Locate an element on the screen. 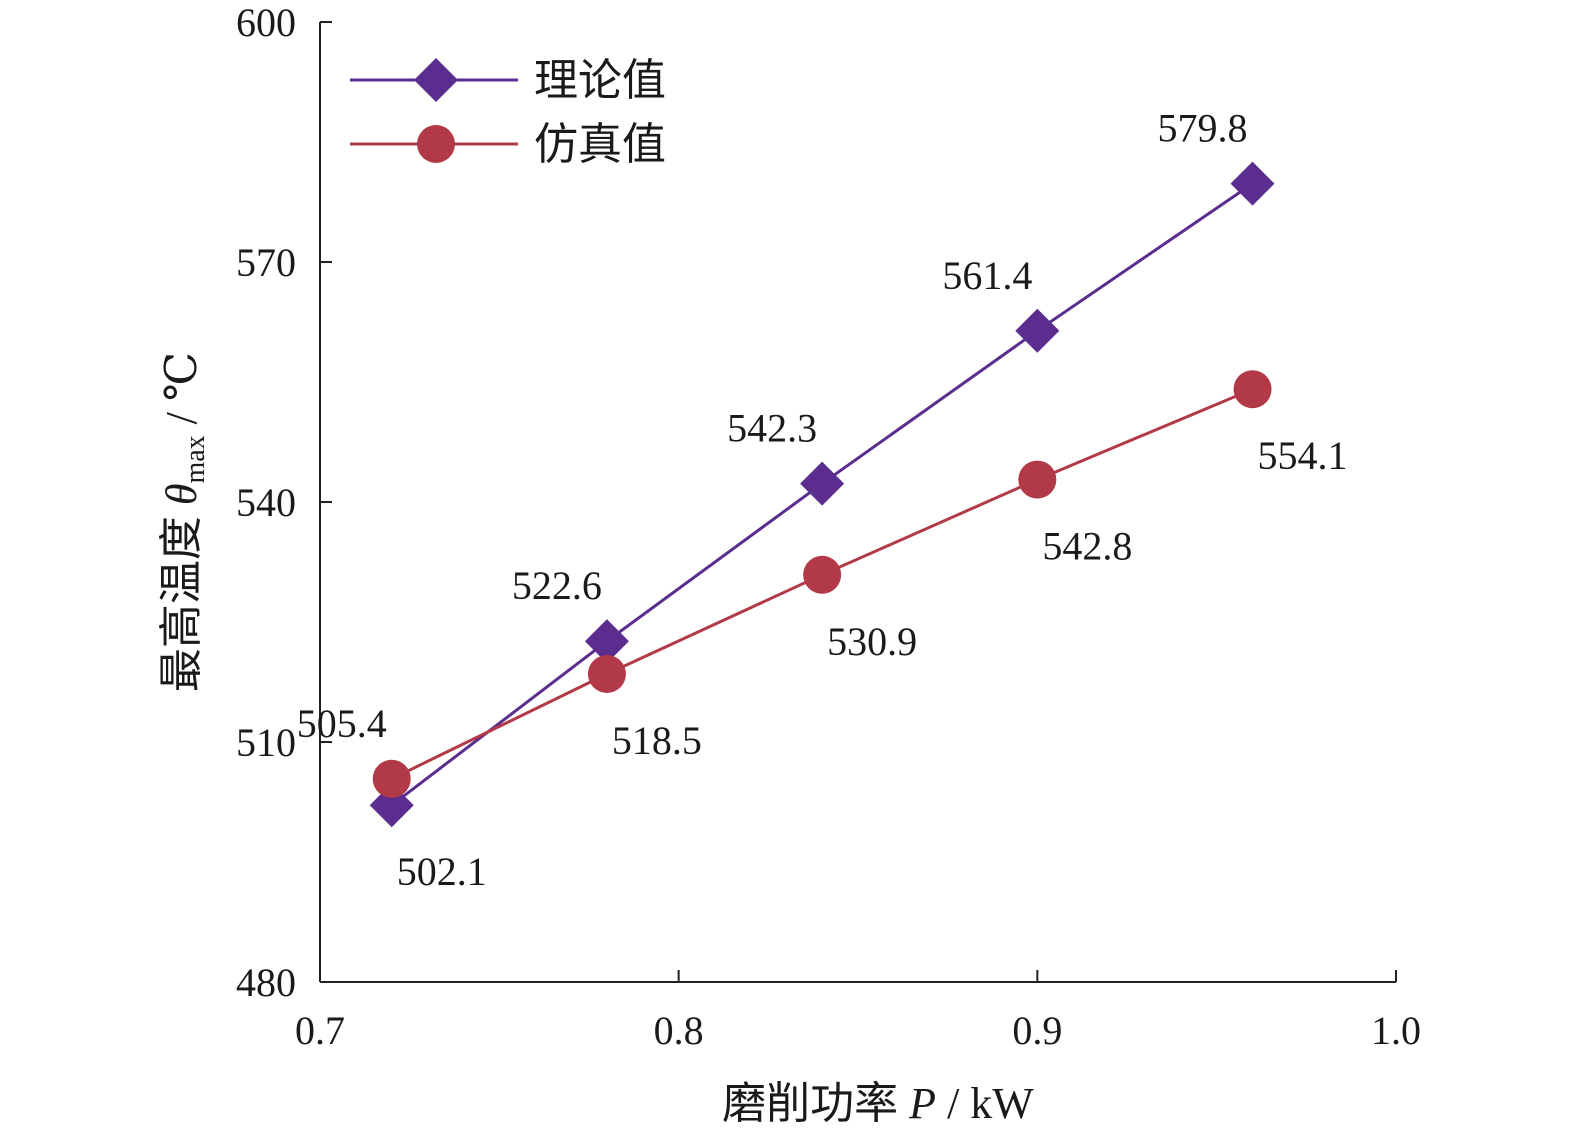 This screenshot has width=1575, height=1139. x-axis-title: 磨削功率 P / kW is located at coordinates (878, 1103).